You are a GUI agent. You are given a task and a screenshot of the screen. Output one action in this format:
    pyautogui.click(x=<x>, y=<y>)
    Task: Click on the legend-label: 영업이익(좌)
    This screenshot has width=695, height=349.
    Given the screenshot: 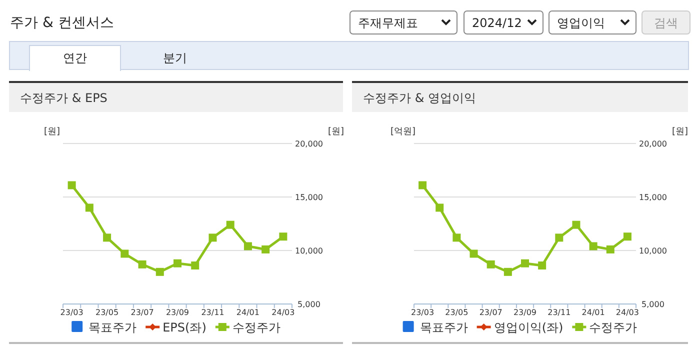 What is the action you would take?
    pyautogui.click(x=529, y=327)
    